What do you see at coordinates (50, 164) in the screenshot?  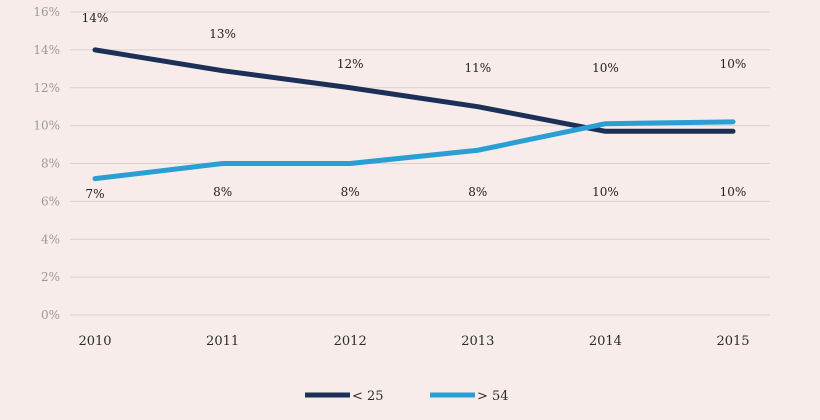 I see `y-tick-label: 8%` at bounding box center [50, 164].